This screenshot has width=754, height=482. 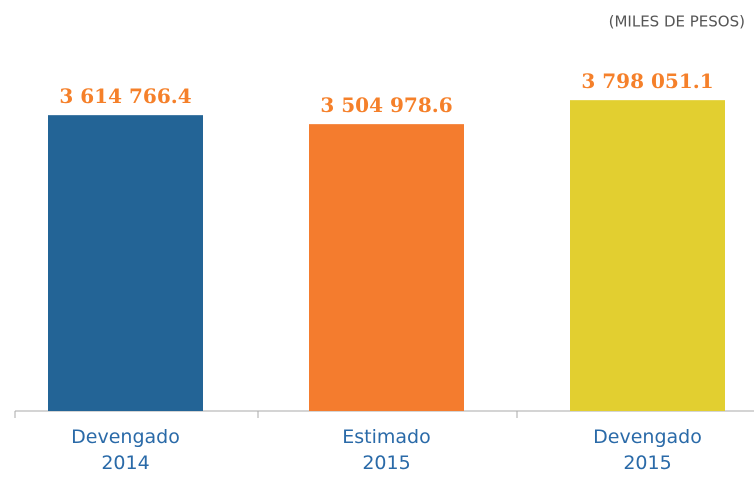 What do you see at coordinates (647, 450) in the screenshot?
I see `x-tick-label: Devengado 2015` at bounding box center [647, 450].